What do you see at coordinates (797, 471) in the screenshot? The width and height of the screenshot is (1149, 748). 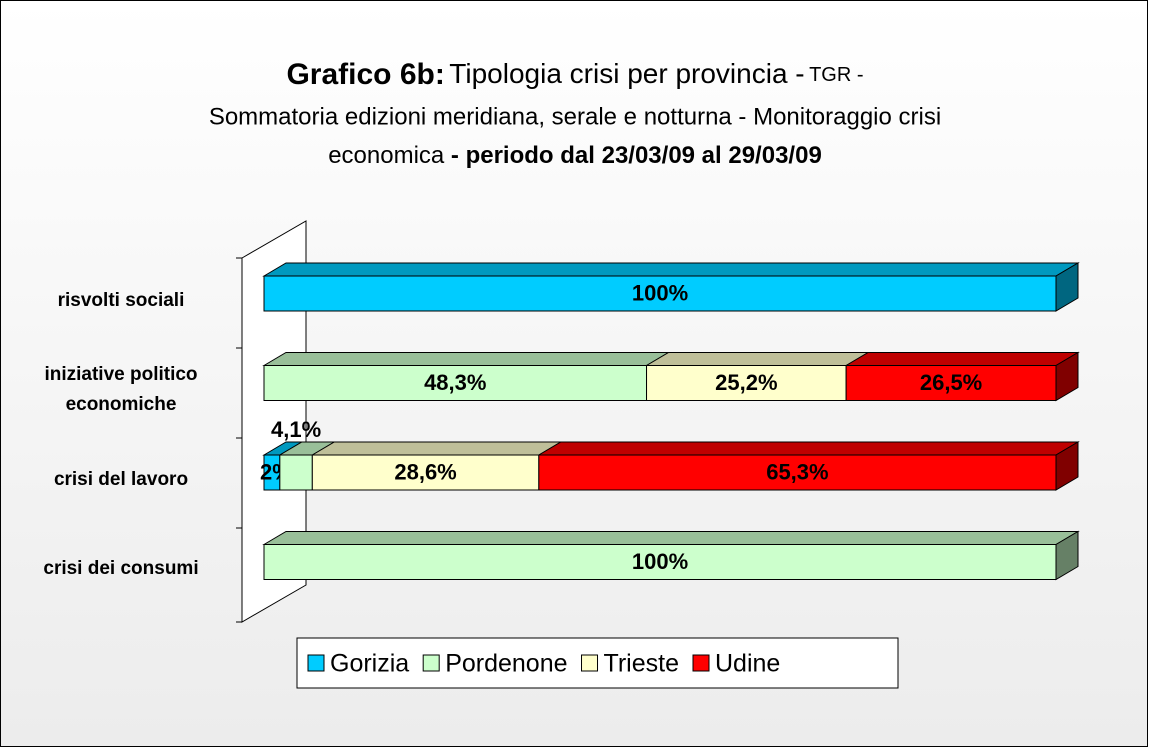 I see `data-label: 65,3%` at bounding box center [797, 471].